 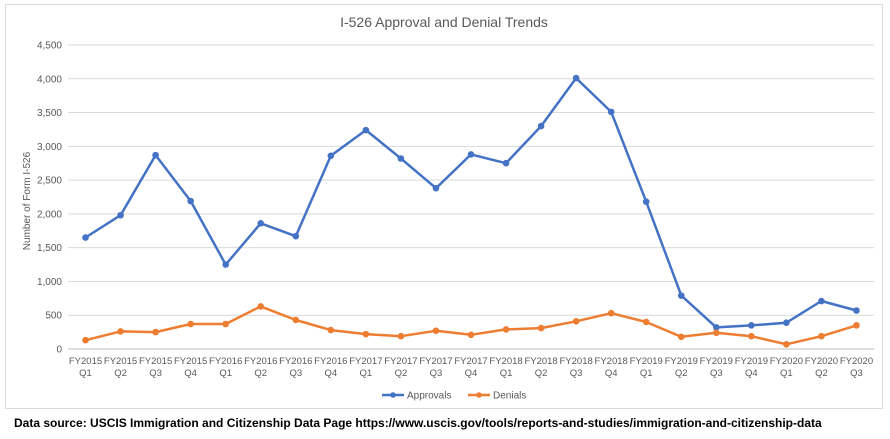 What do you see at coordinates (49, 282) in the screenshot?
I see `y-tick-label: 1,000` at bounding box center [49, 282].